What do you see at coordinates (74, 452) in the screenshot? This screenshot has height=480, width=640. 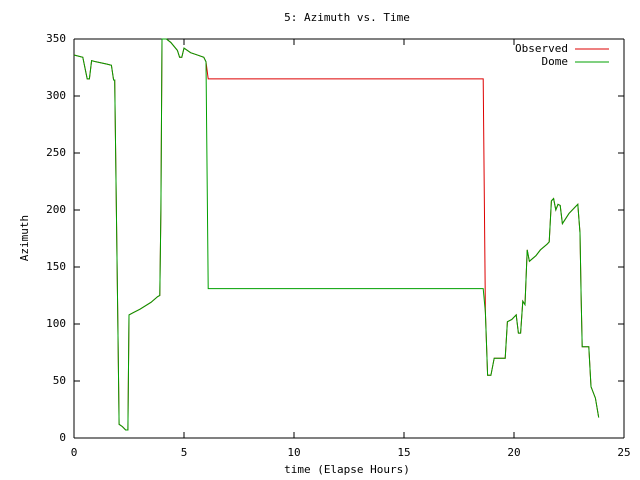 I see `x-tick-label: 0` at bounding box center [74, 452].